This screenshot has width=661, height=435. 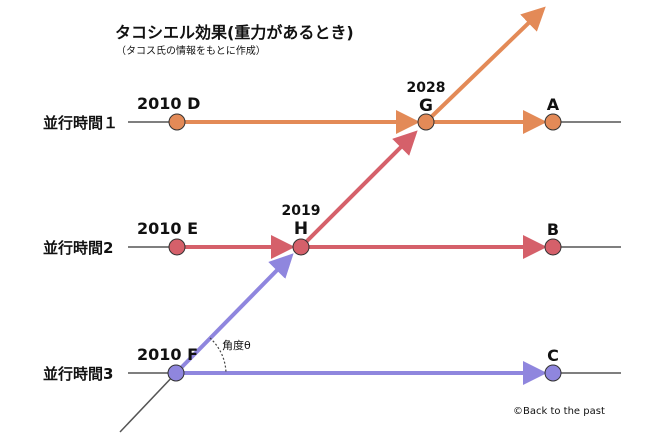 What do you see at coordinates (177, 247) in the screenshot?
I see `node-e` at bounding box center [177, 247].